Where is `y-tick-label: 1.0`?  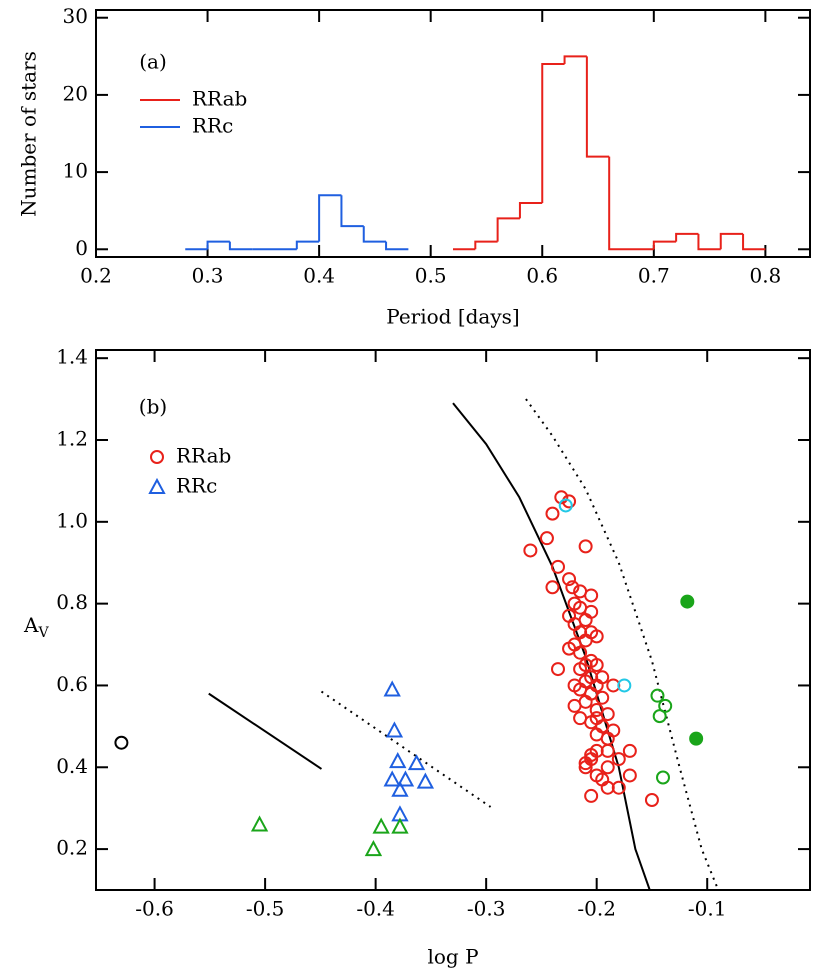
y-tick-label: 1.0 is located at coordinates (72, 520).